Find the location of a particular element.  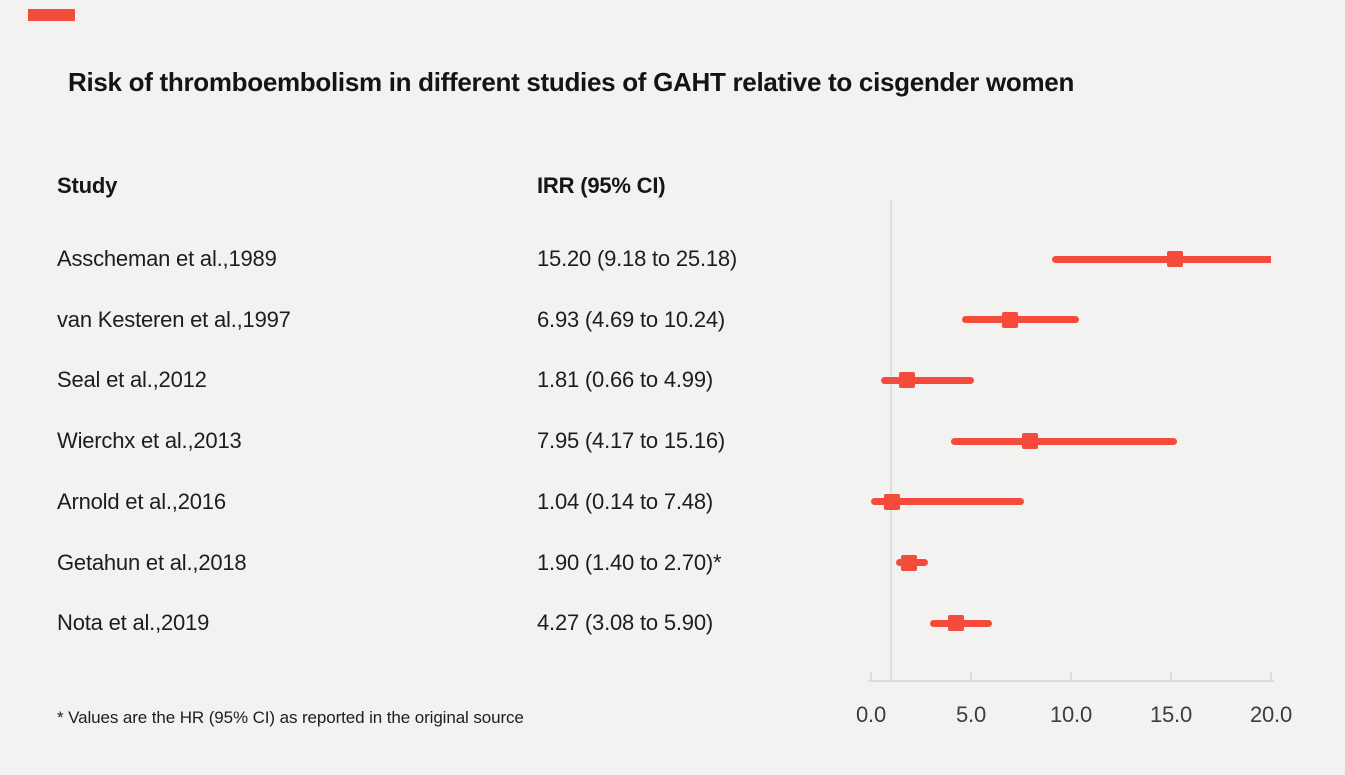

irr-value: 1.90 (1.40 to 2.70)* is located at coordinates (629, 562).